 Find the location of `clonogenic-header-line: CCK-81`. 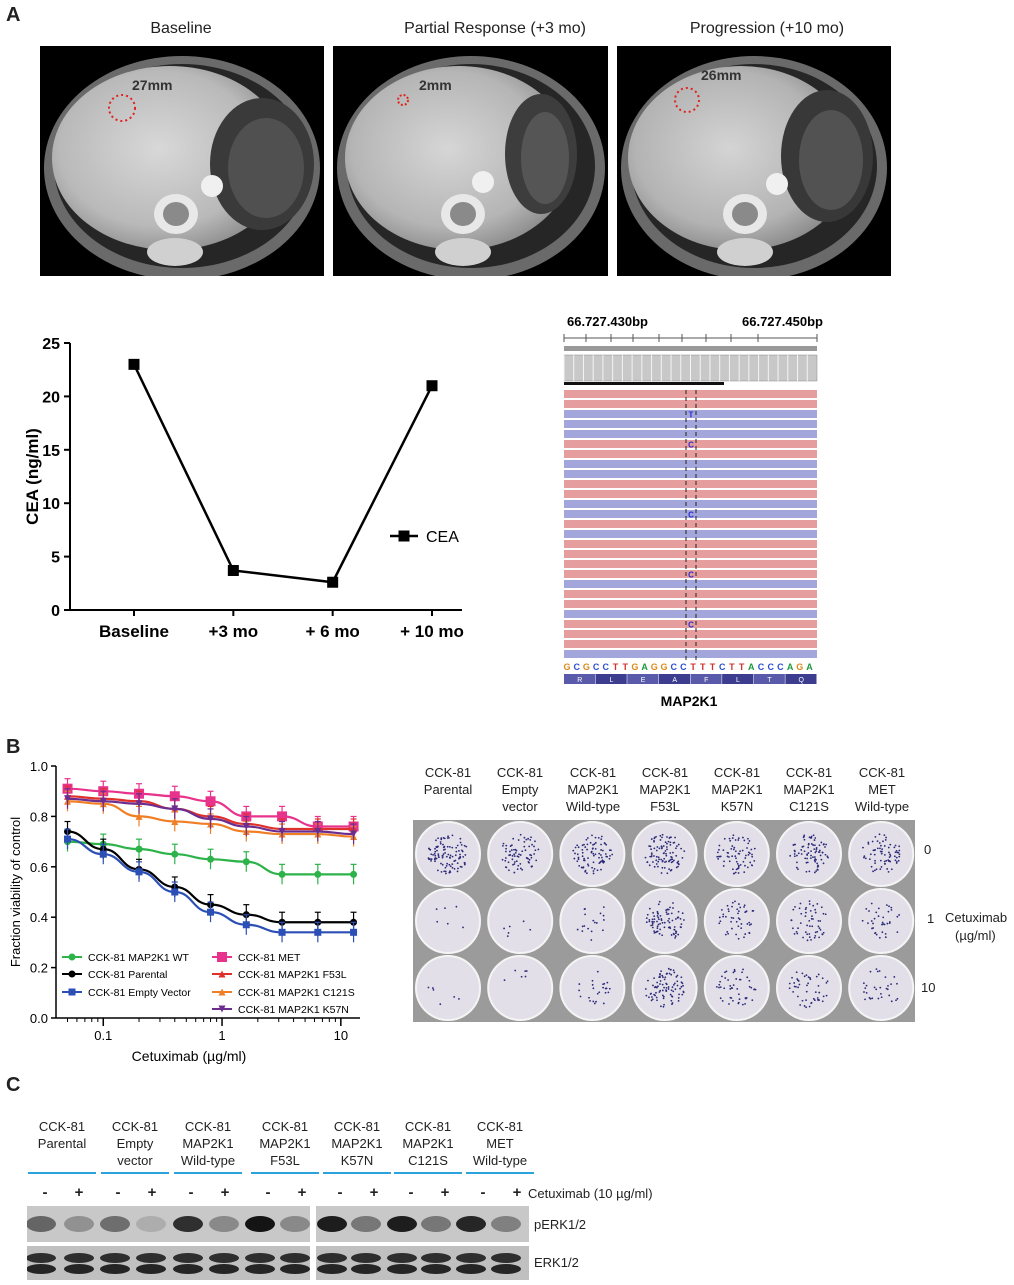

clonogenic-header-line: CCK-81 is located at coordinates (737, 772).